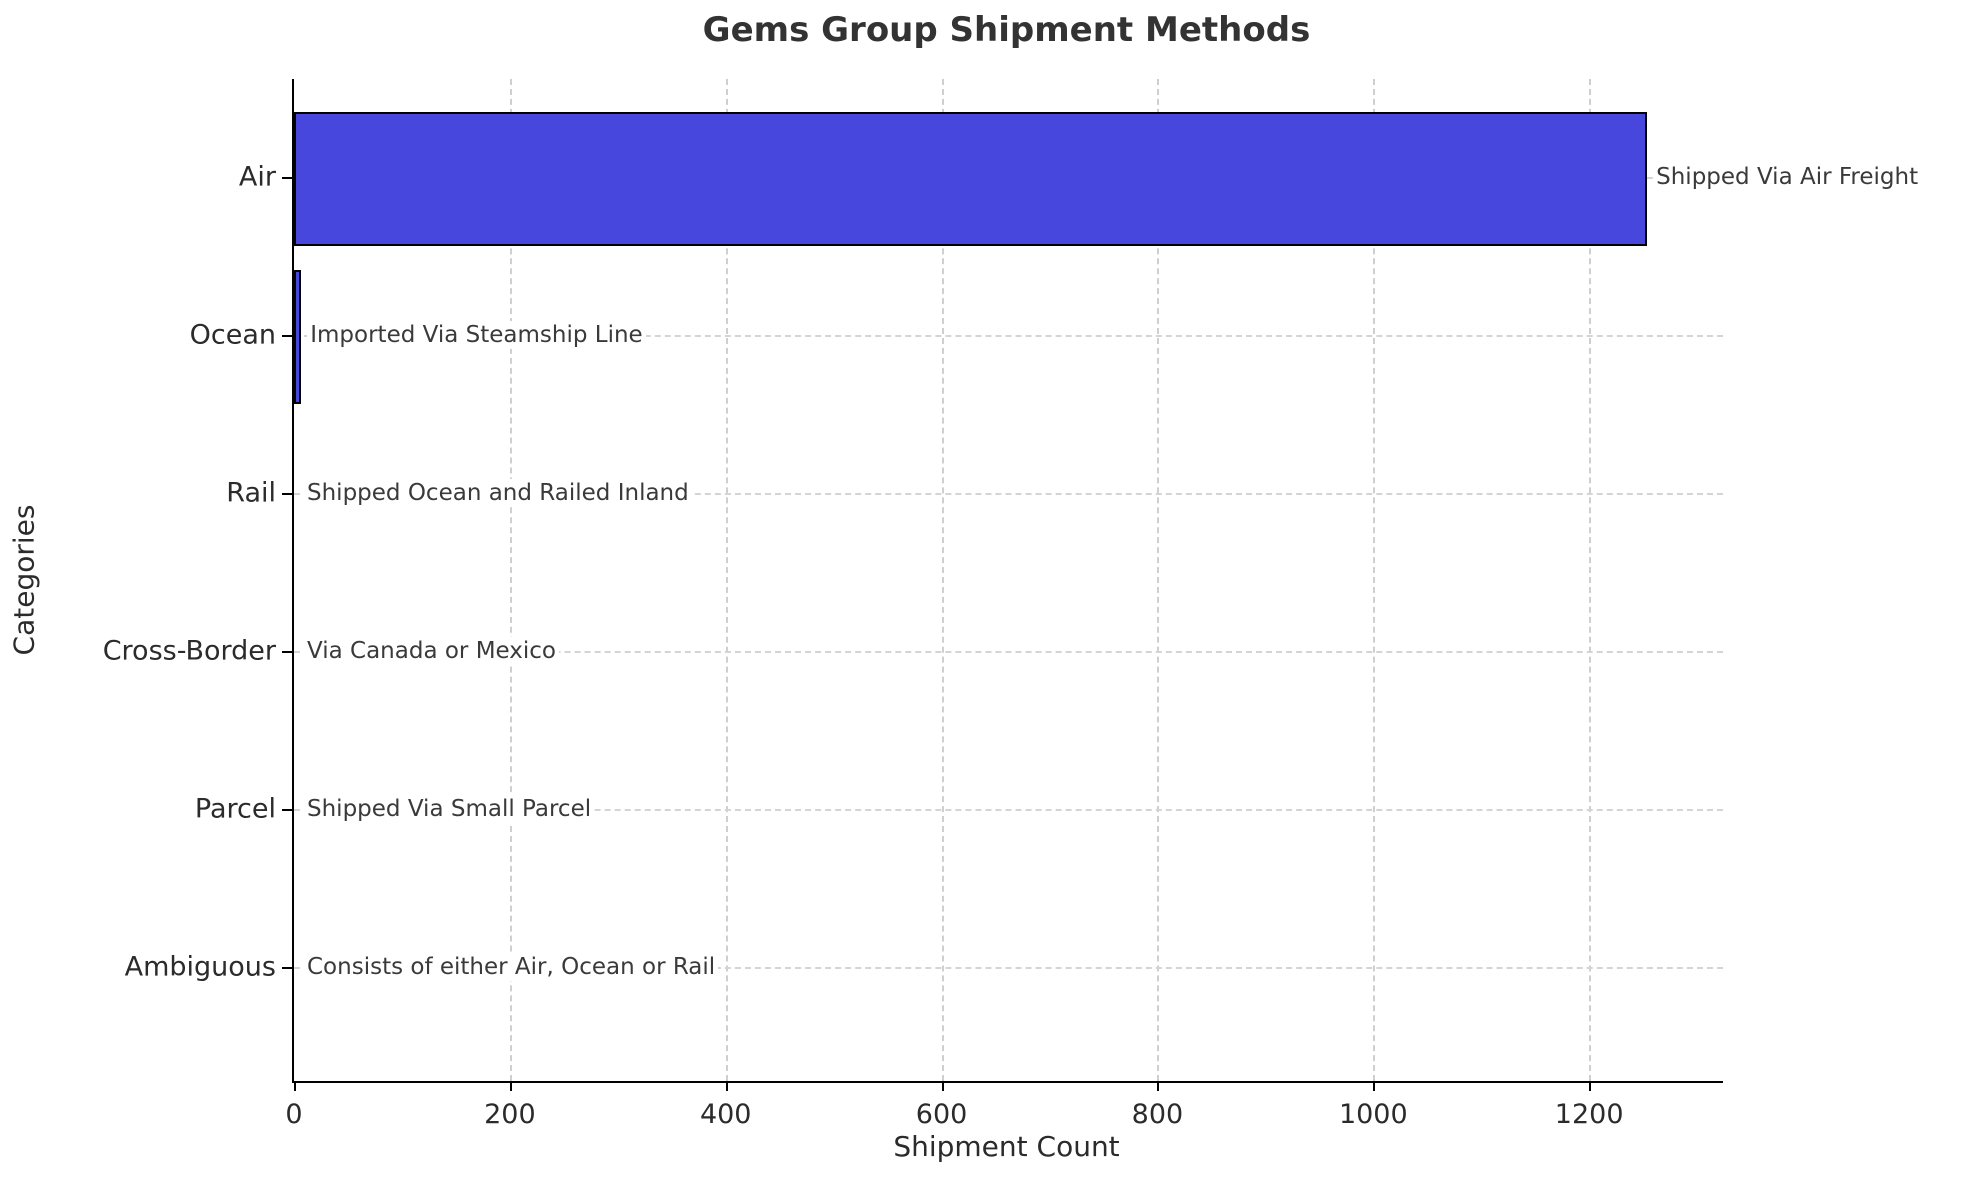 Image resolution: width=1985 pixels, height=1180 pixels. I want to click on bar-annotation: Imported Via Steamship Line, so click(476, 335).